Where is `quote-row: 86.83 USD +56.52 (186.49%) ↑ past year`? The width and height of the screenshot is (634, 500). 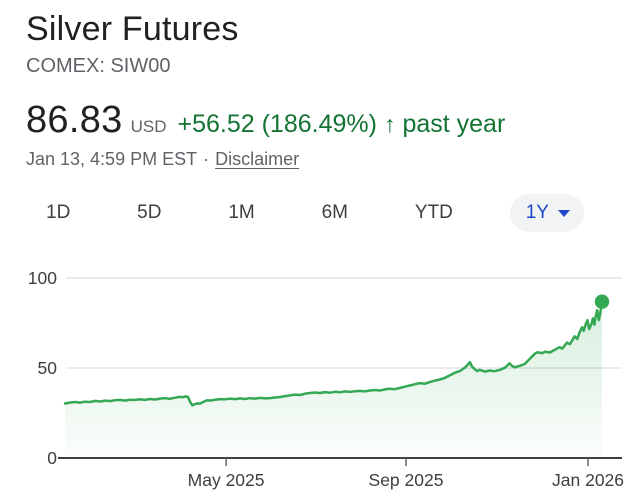
quote-row: 86.83 USD +56.52 (186.49%) ↑ past year is located at coordinates (330, 120).